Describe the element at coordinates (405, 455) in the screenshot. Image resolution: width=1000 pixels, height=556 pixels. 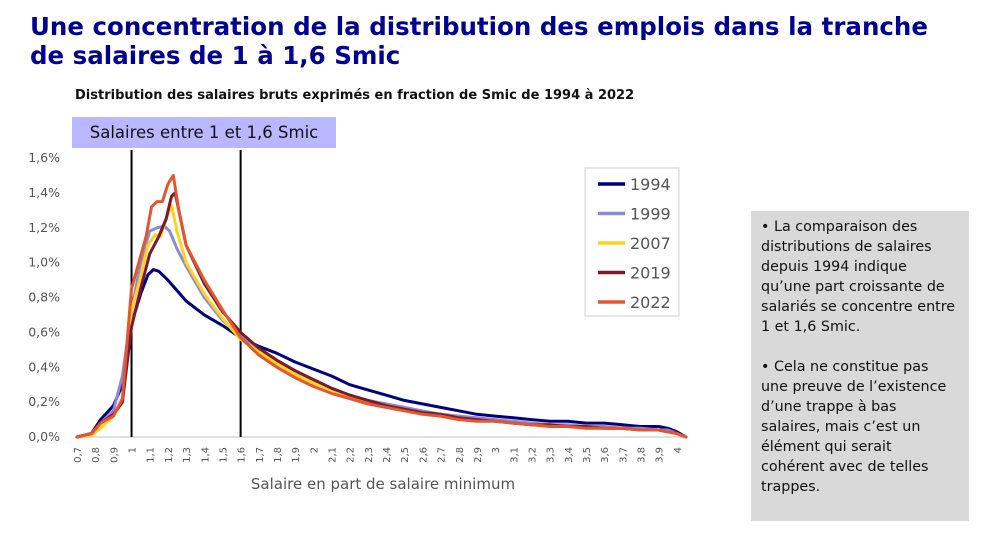
I see `x-tick-label: 2,5` at that location.